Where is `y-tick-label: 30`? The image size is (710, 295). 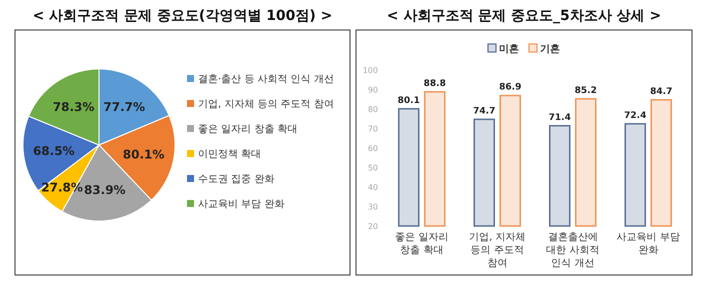 y-tick-label: 30 is located at coordinates (373, 207).